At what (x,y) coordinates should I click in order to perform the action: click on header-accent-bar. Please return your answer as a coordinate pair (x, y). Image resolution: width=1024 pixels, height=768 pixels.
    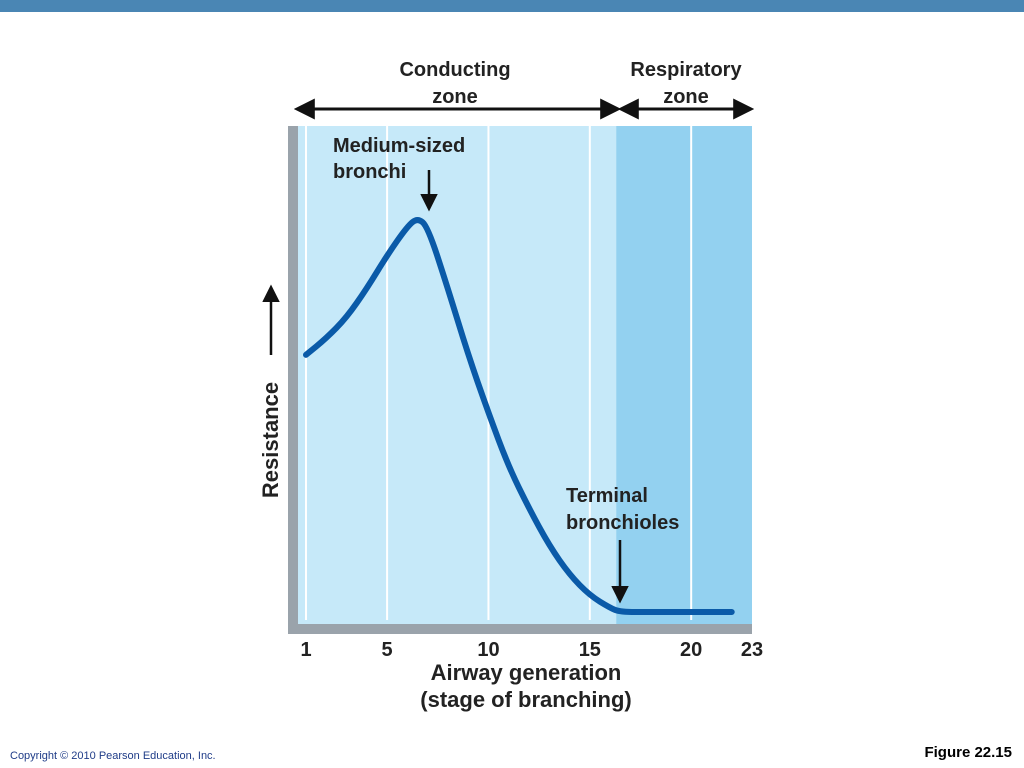
    Looking at the image, I should click on (512, 6).